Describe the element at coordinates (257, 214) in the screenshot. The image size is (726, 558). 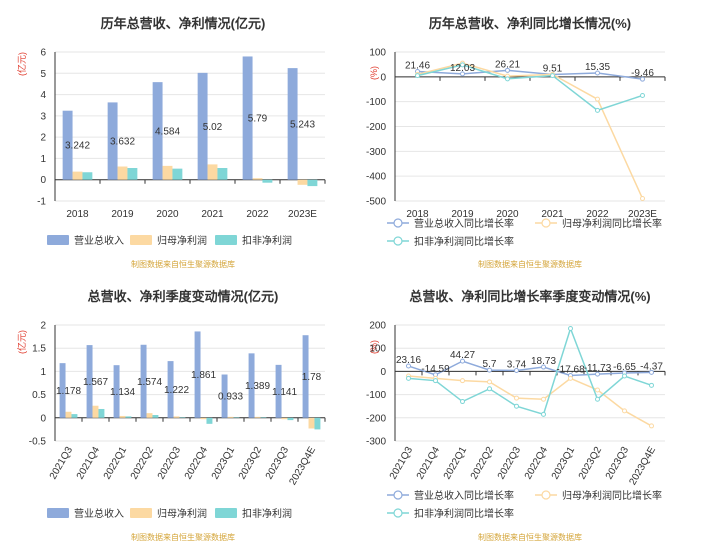
I see `x-tick-label: 2022` at that location.